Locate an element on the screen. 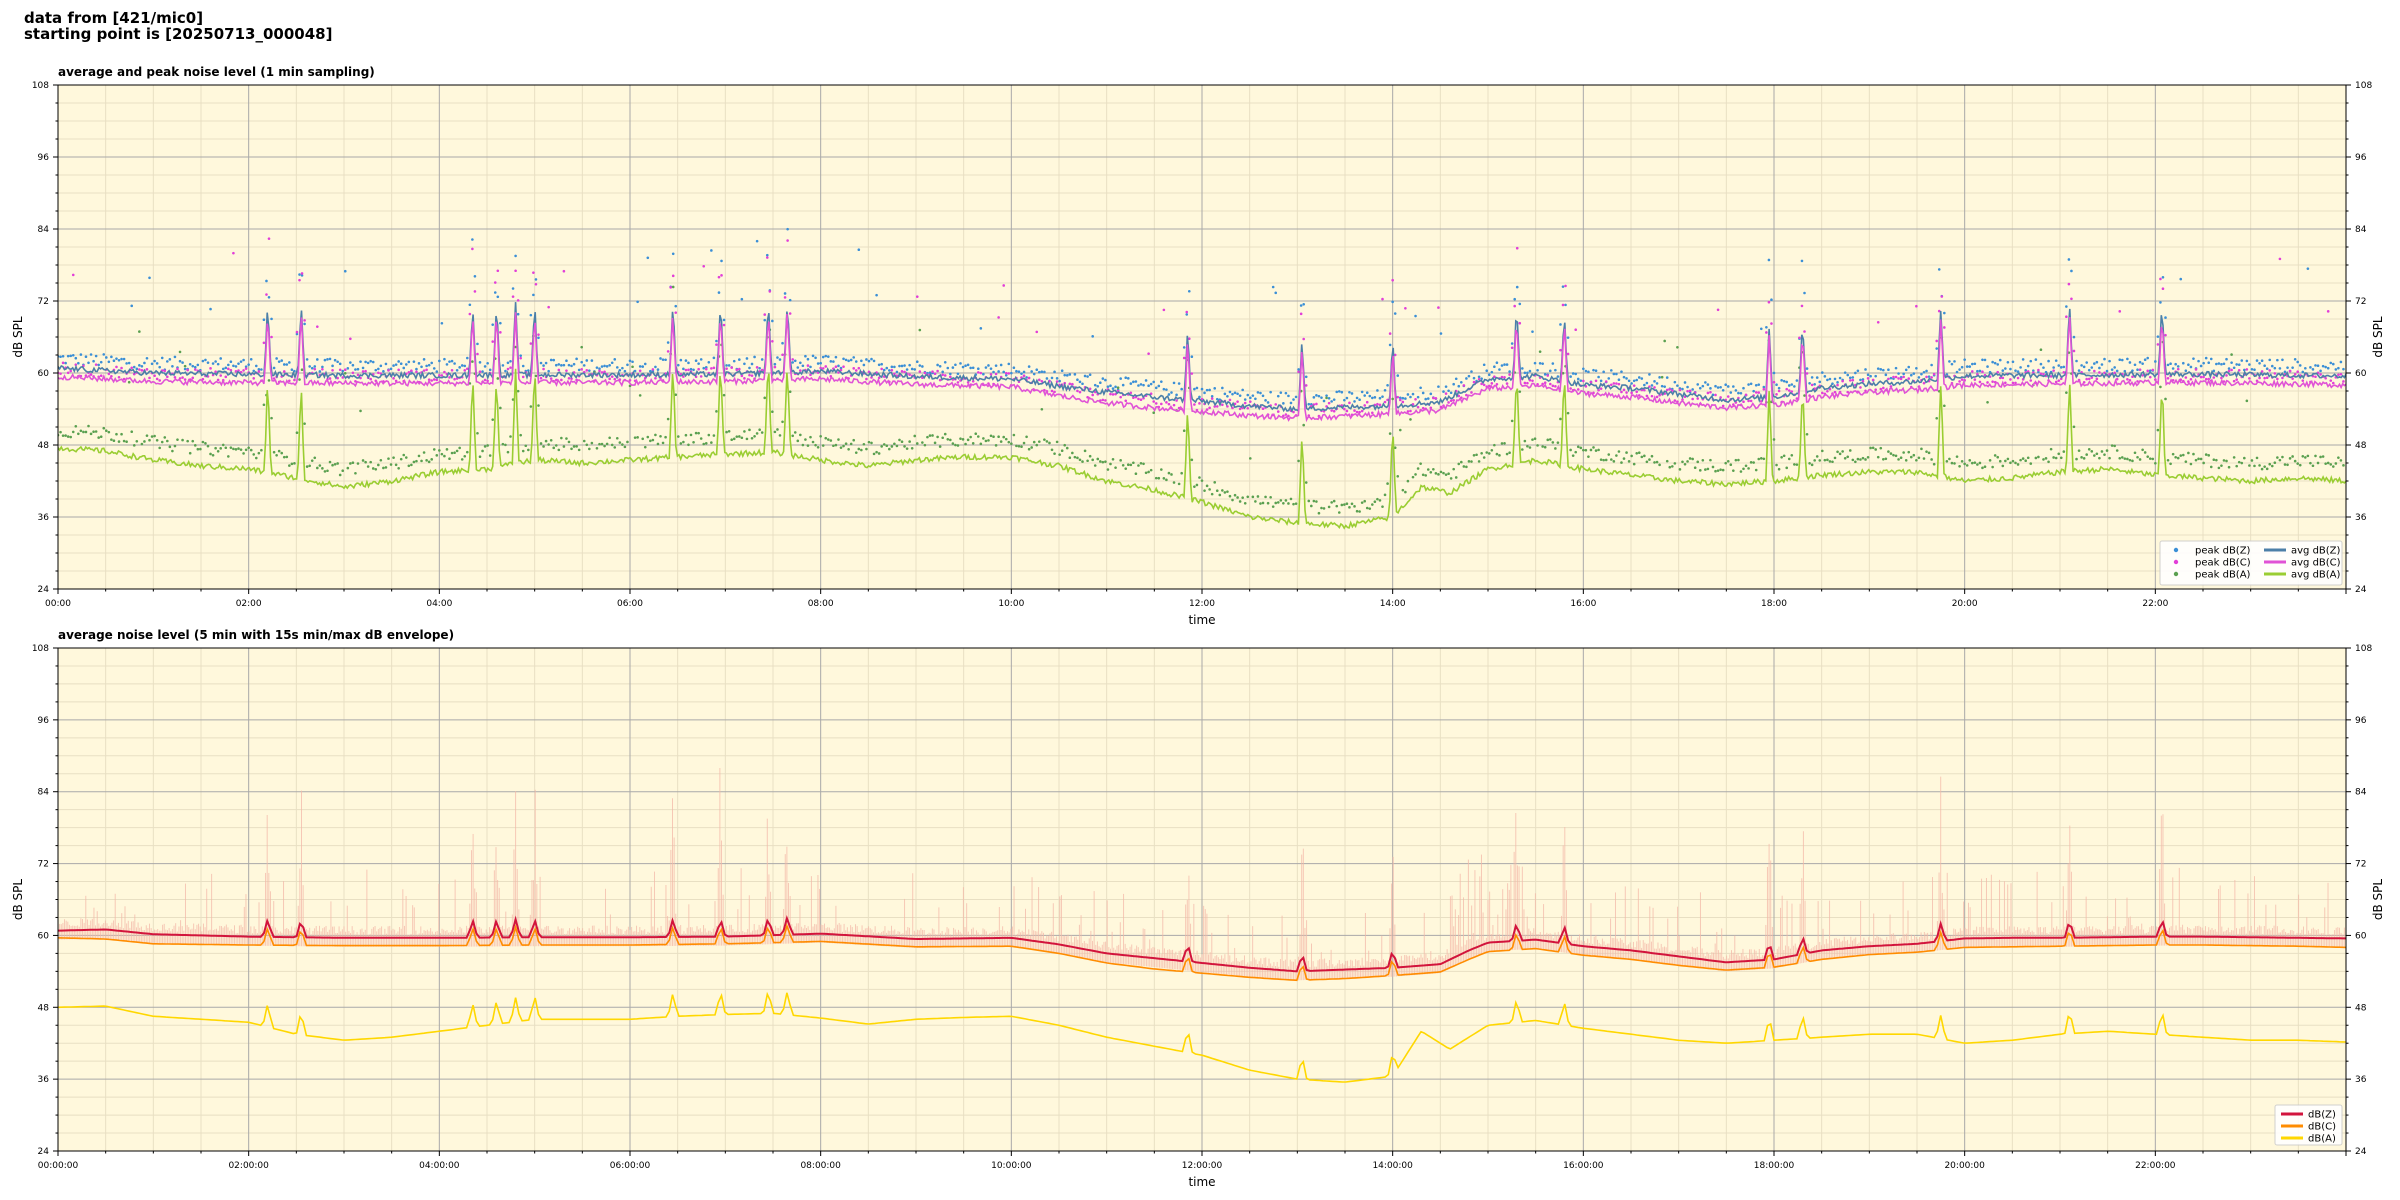 This screenshot has width=2400, height=1200. y-axis-label-right: dB SPL is located at coordinates (2378, 337).